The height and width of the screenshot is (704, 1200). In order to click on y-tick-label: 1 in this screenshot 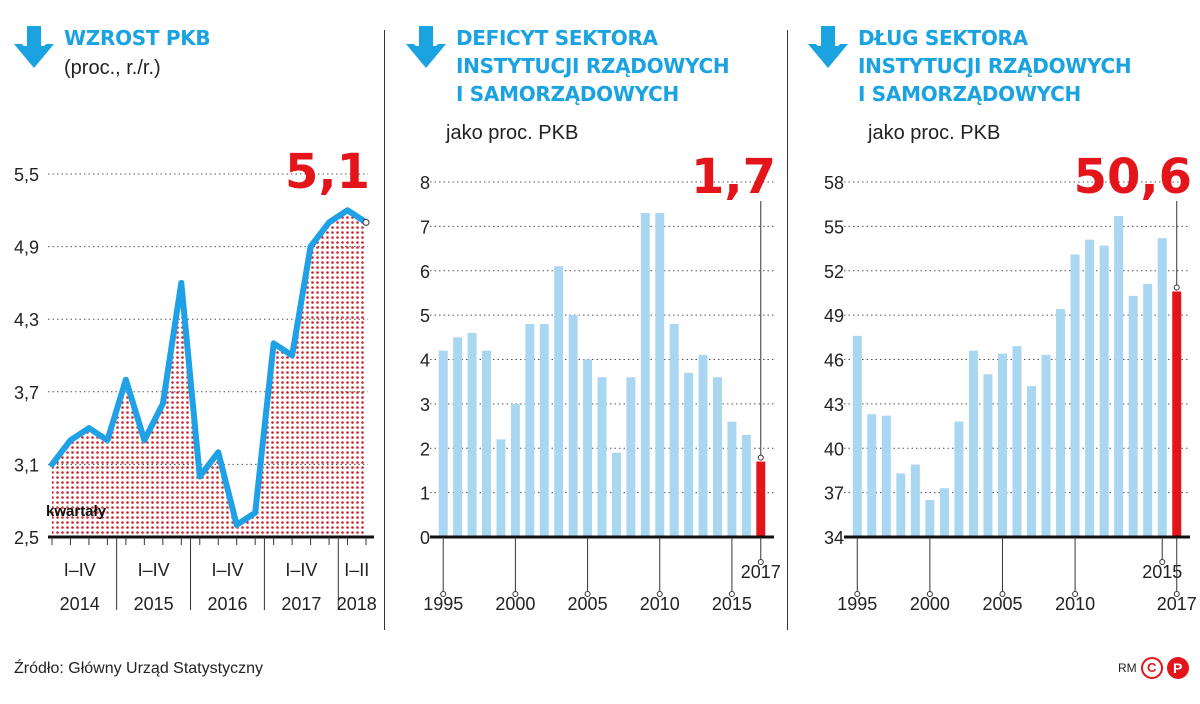, I will do `click(425, 494)`.